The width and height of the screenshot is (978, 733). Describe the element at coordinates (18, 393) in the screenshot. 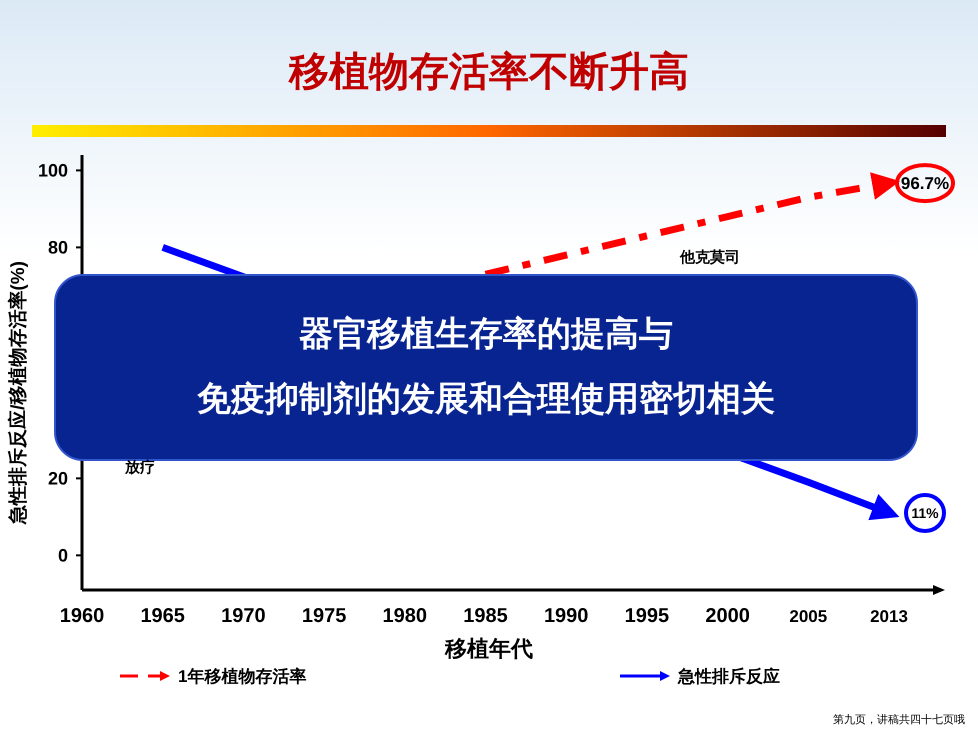

I see `y-axis-title: 急性排斥反应/移植物存活率(%)` at that location.